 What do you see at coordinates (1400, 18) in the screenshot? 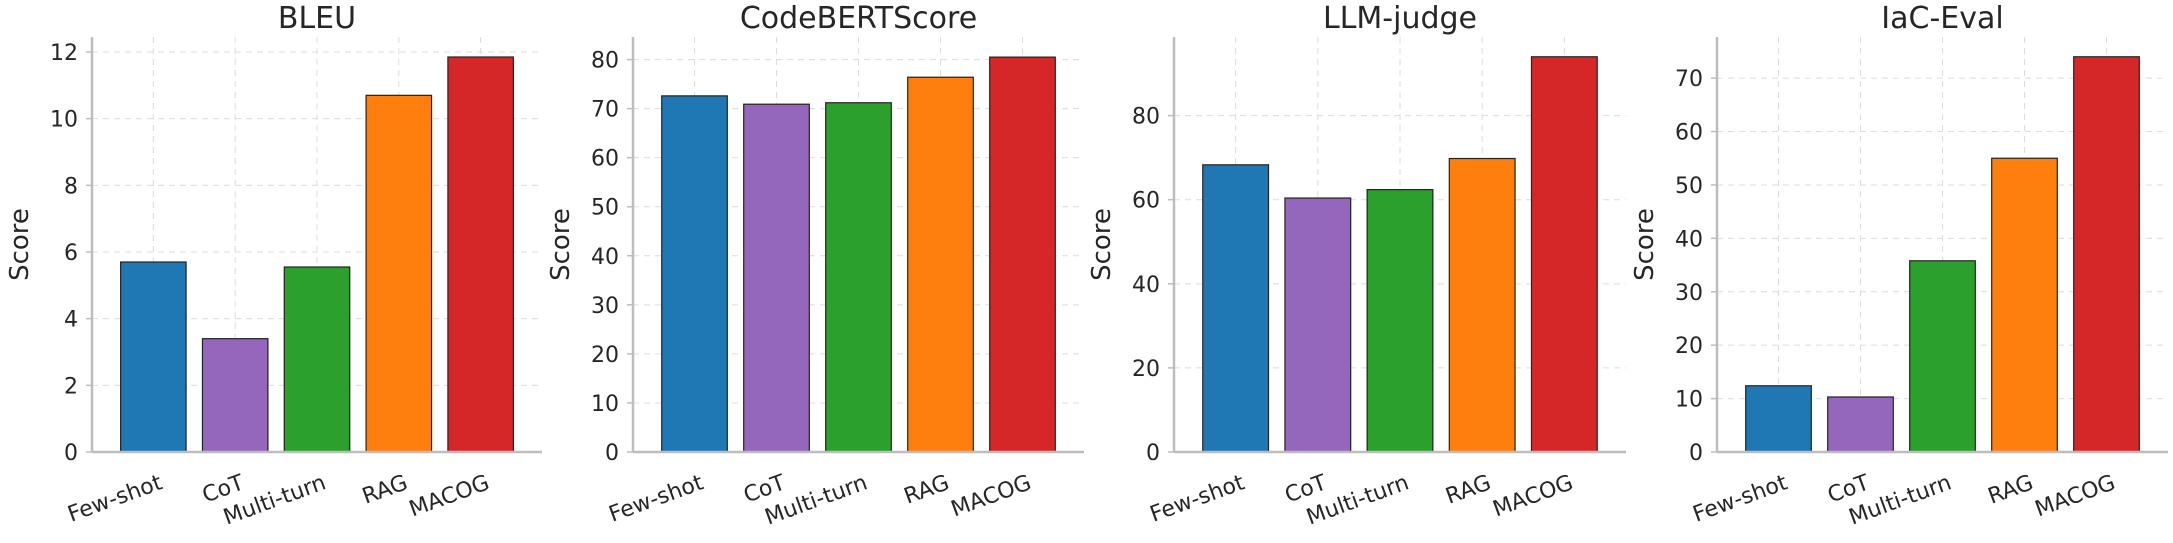
I see `chart-title: LLM-judge` at bounding box center [1400, 18].